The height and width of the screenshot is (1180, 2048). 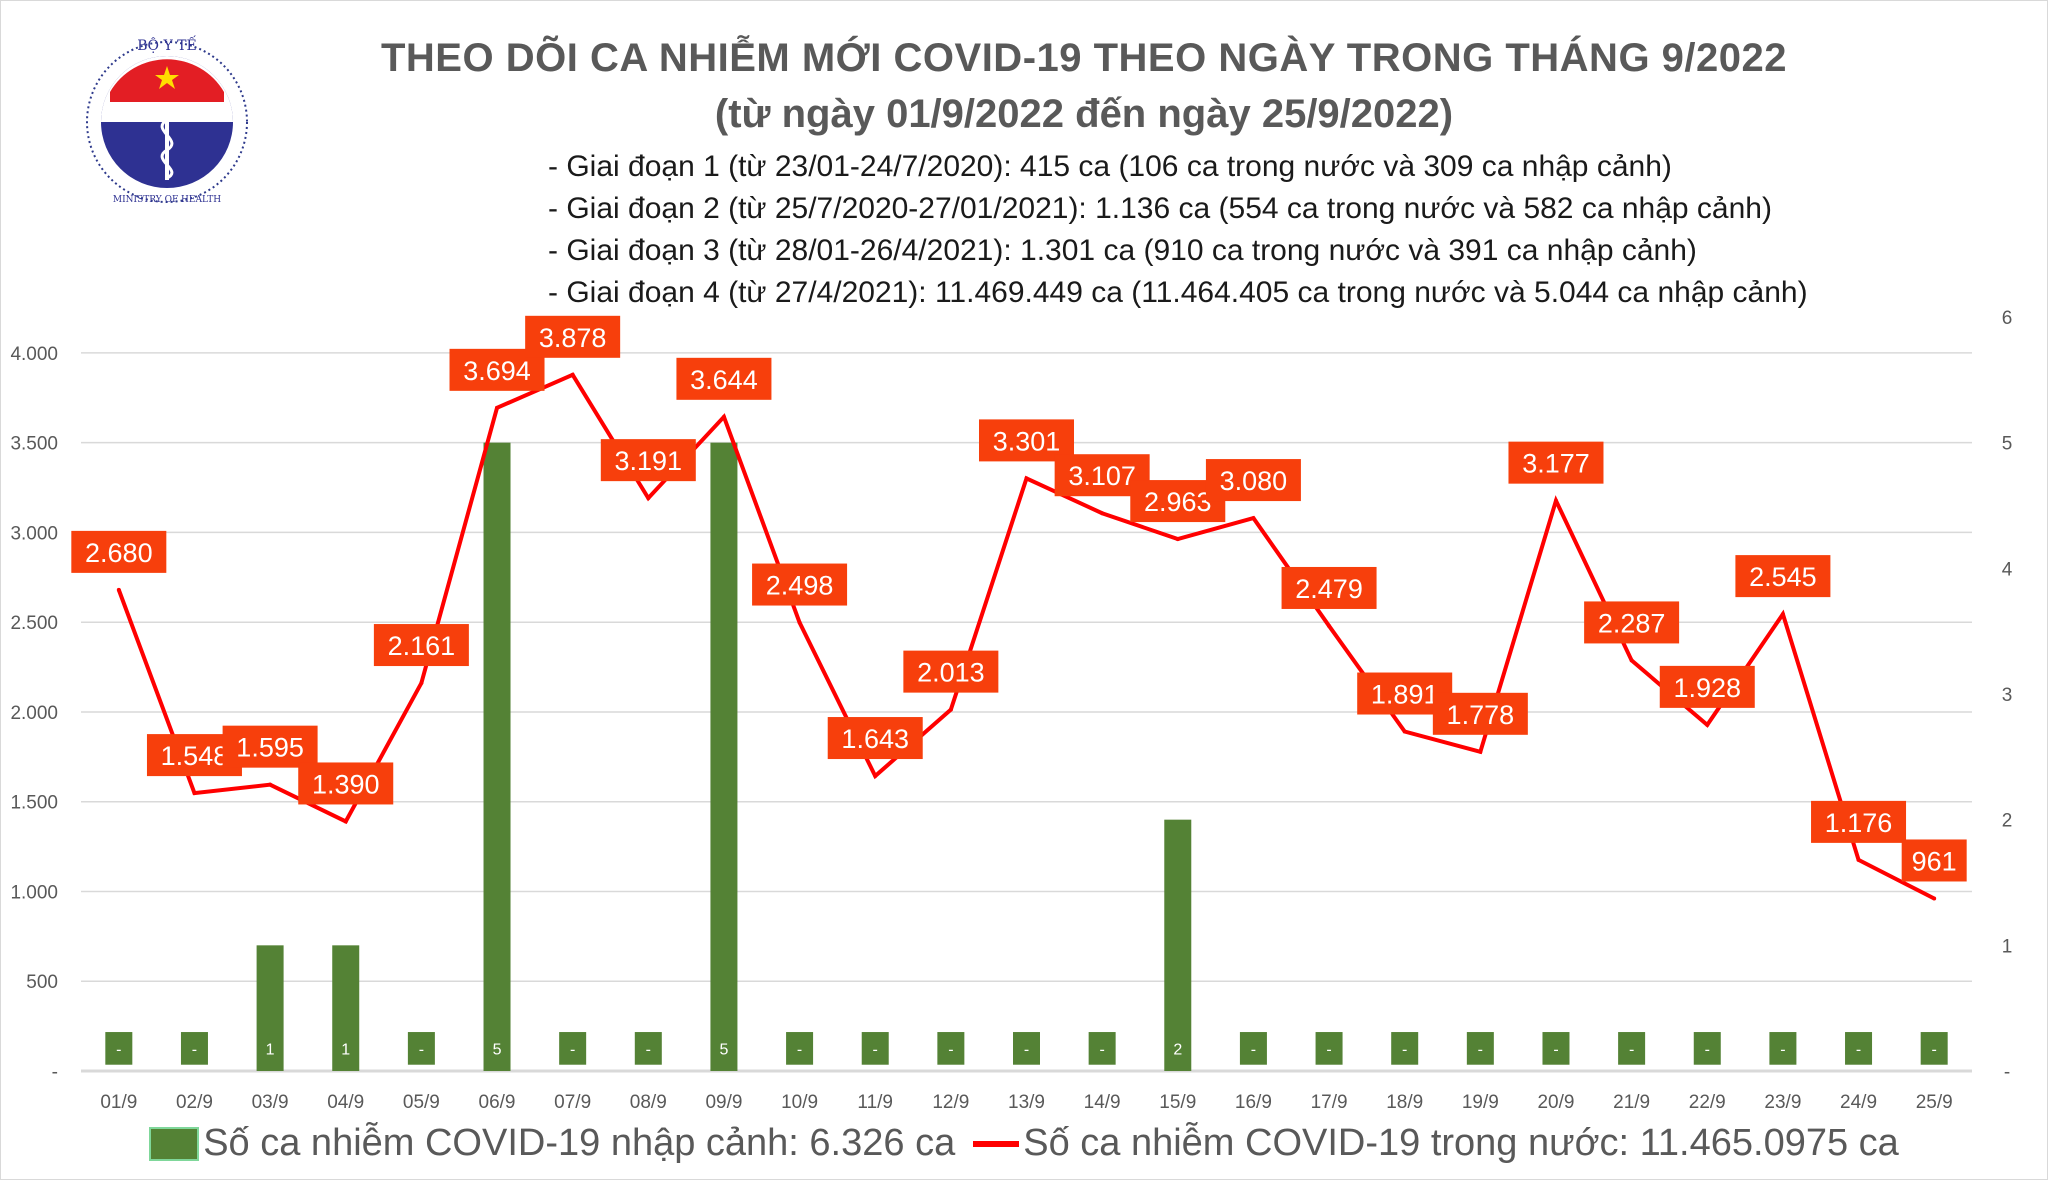 What do you see at coordinates (2007, 569) in the screenshot?
I see `right-tick-label: 4` at bounding box center [2007, 569].